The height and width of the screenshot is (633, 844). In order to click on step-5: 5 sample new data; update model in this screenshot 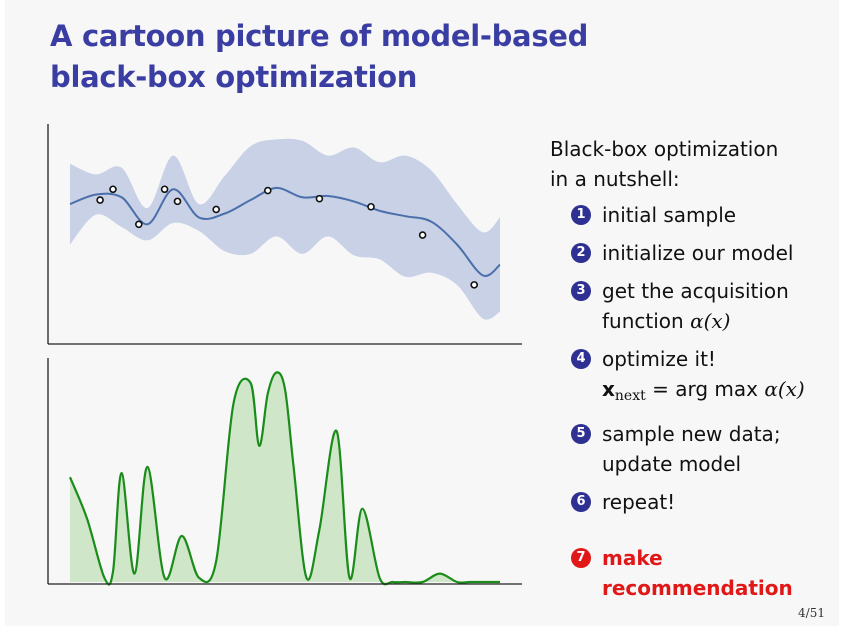, I will do `click(692, 449)`.